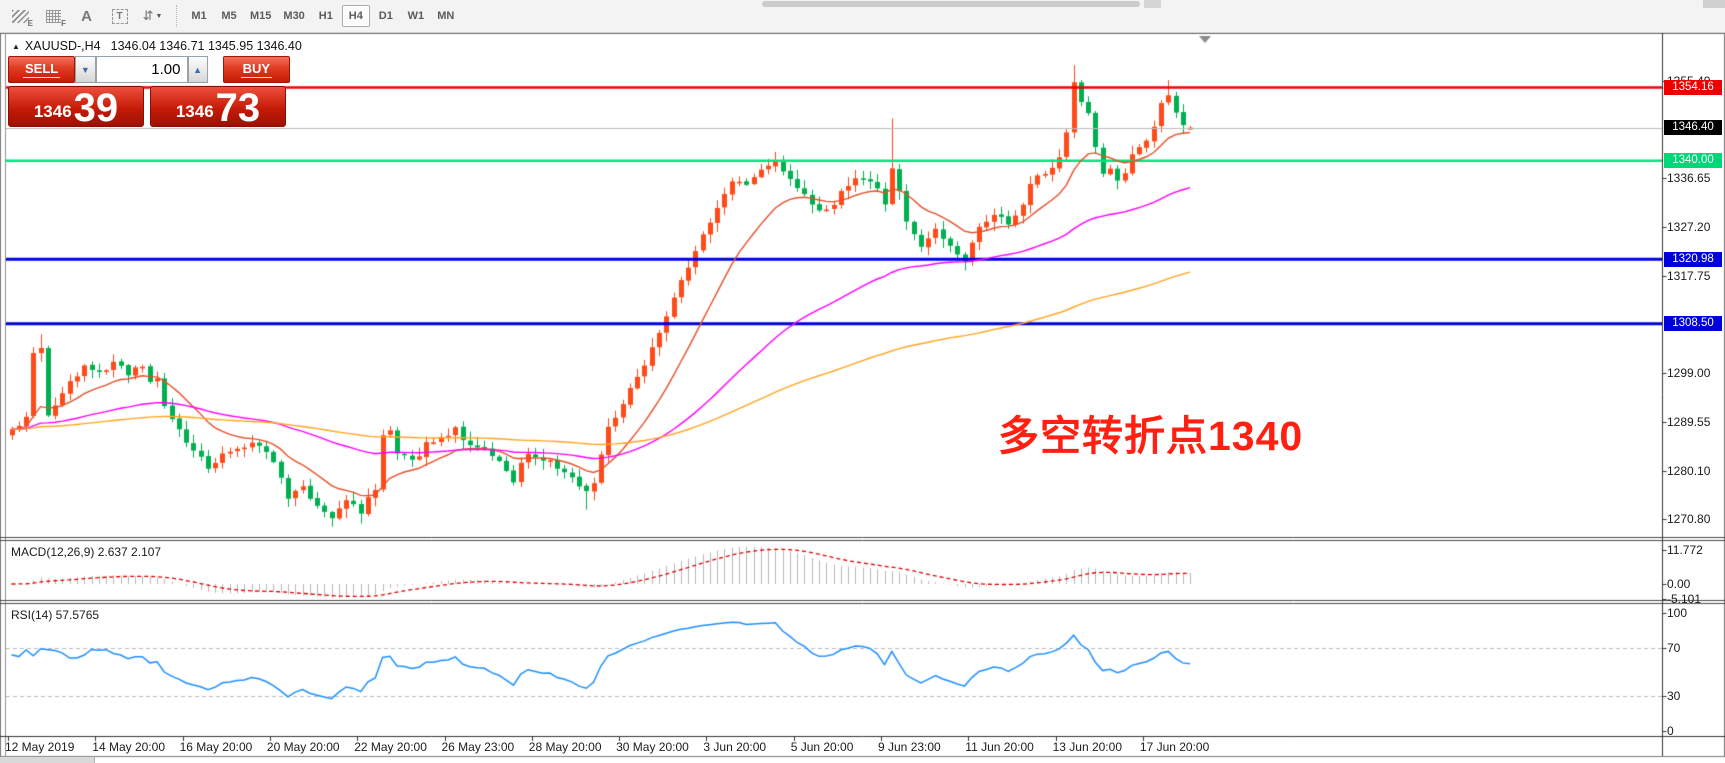  What do you see at coordinates (1679, 584) in the screenshot?
I see `macd-axis-tick: 0.00` at bounding box center [1679, 584].